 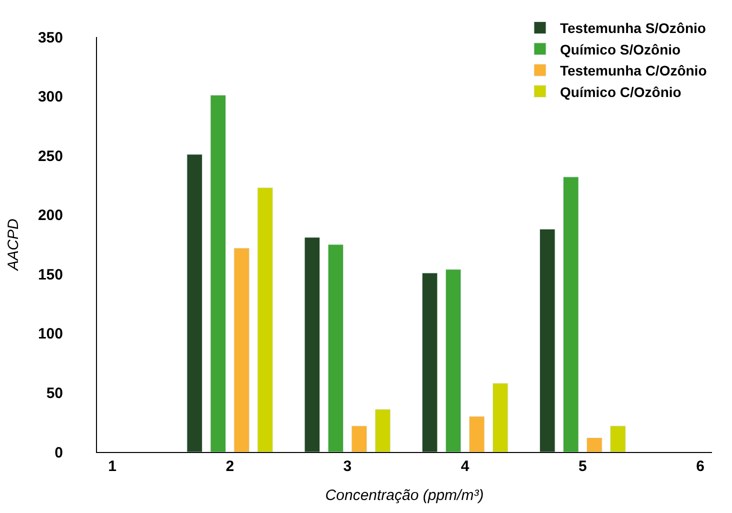 I want to click on x-tick-label: 3, so click(x=347, y=466).